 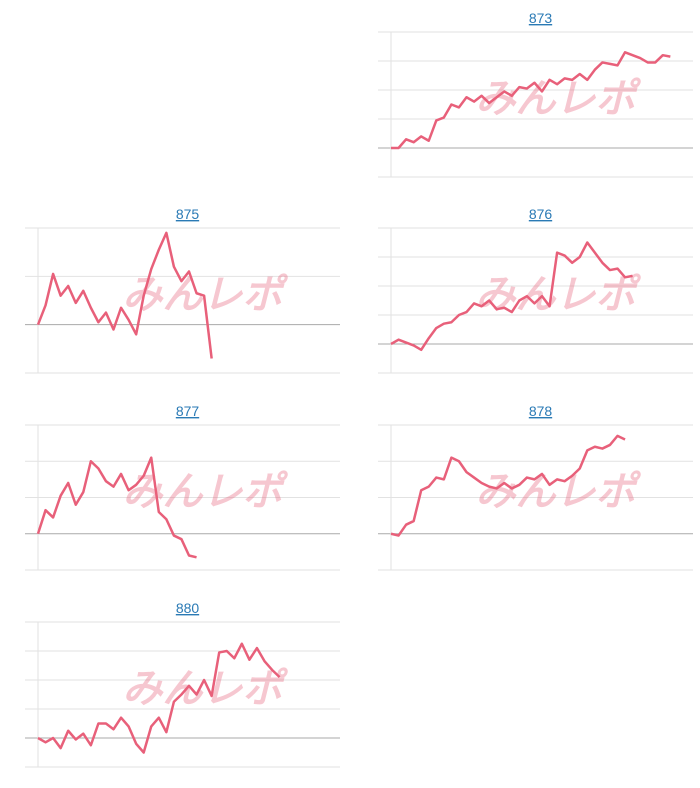 What do you see at coordinates (541, 214) in the screenshot?
I see `chart-title-link: 876` at bounding box center [541, 214].